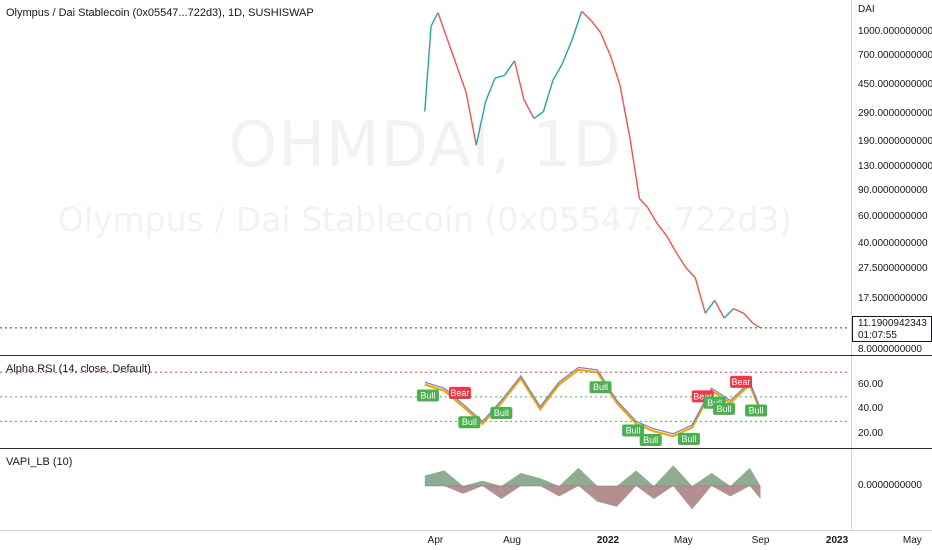 This screenshot has width=932, height=550. What do you see at coordinates (895, 32) in the screenshot?
I see `price-tick-label: 1000.0000000000` at bounding box center [895, 32].